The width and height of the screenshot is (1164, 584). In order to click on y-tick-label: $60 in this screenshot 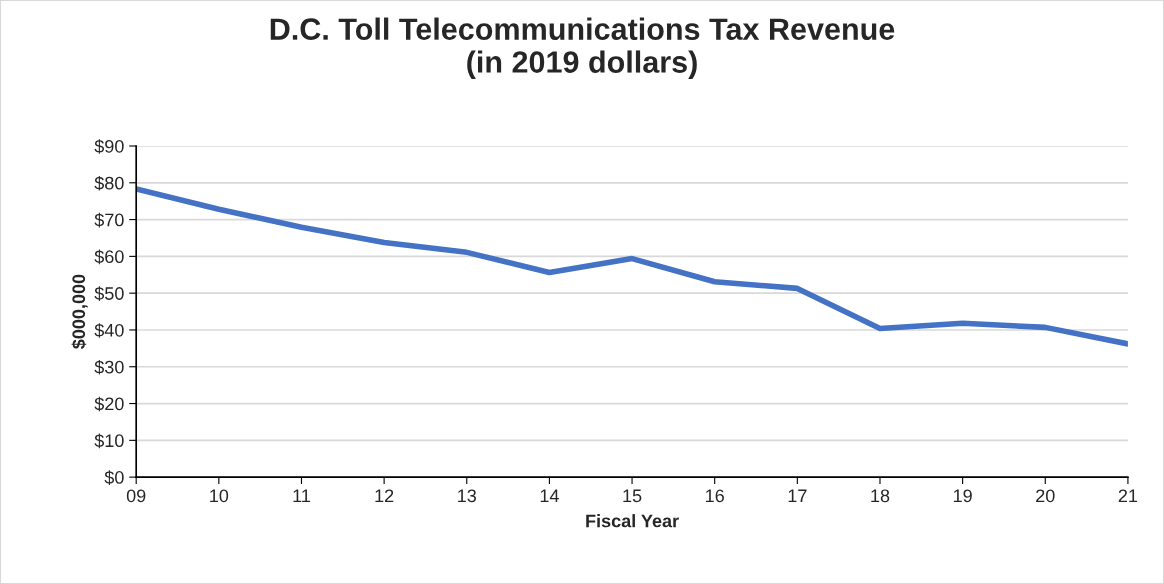, I will do `click(109, 257)`.